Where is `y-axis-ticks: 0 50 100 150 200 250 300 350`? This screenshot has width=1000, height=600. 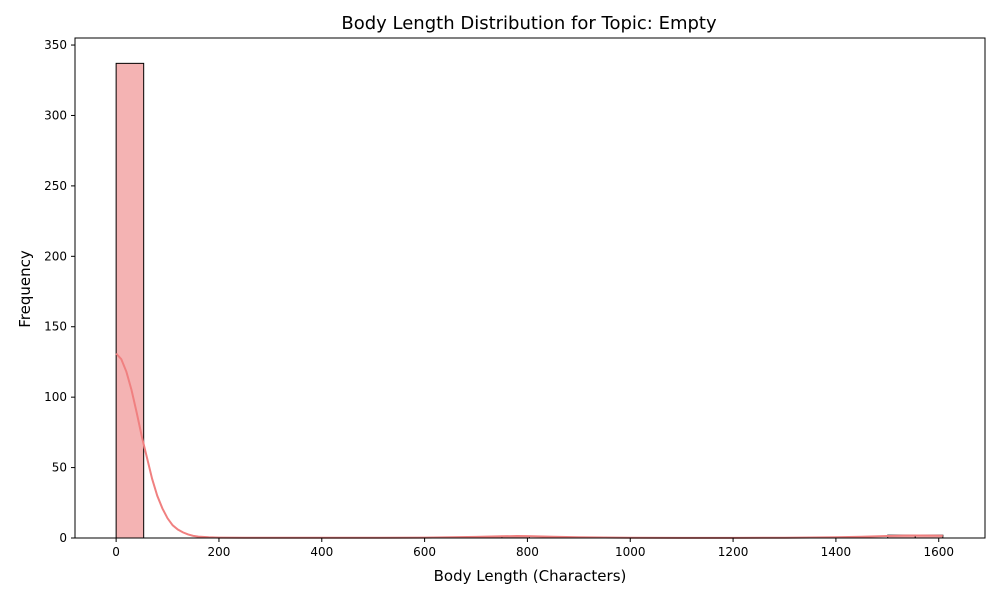 y-axis-ticks: 0 50 100 150 200 250 300 350 is located at coordinates (59, 291).